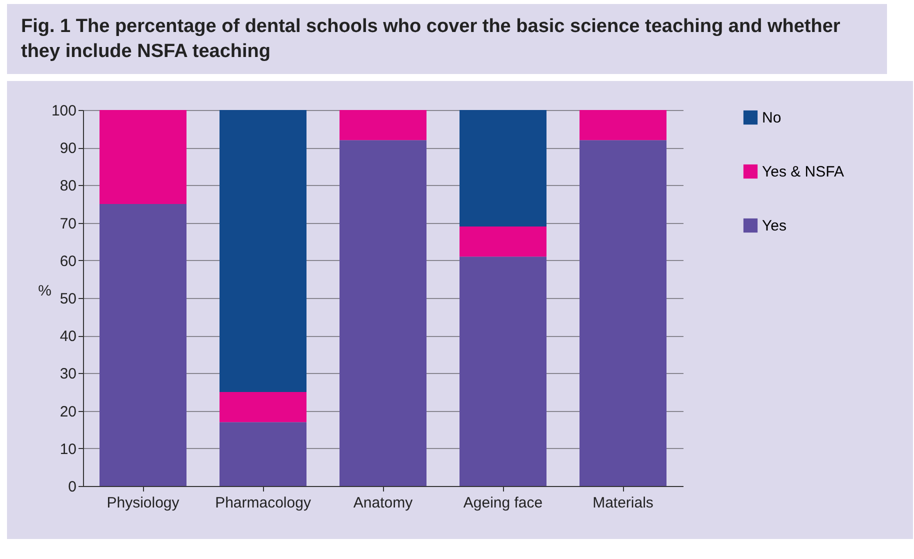  I want to click on legend-label: No, so click(772, 118).